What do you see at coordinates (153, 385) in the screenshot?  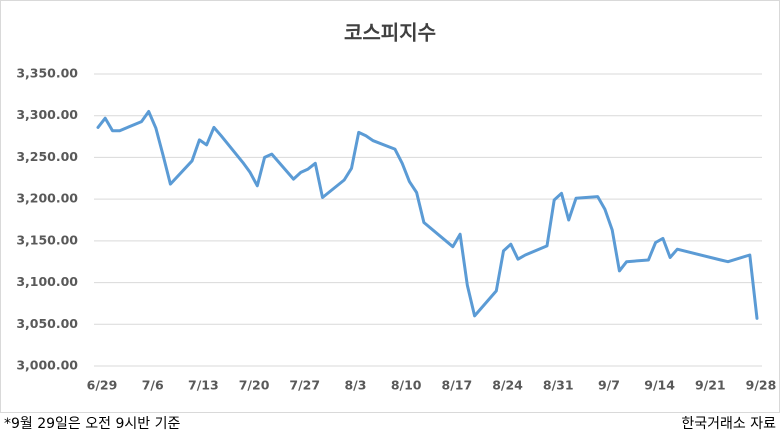 I see `x-tick-label: 7/6` at bounding box center [153, 385].